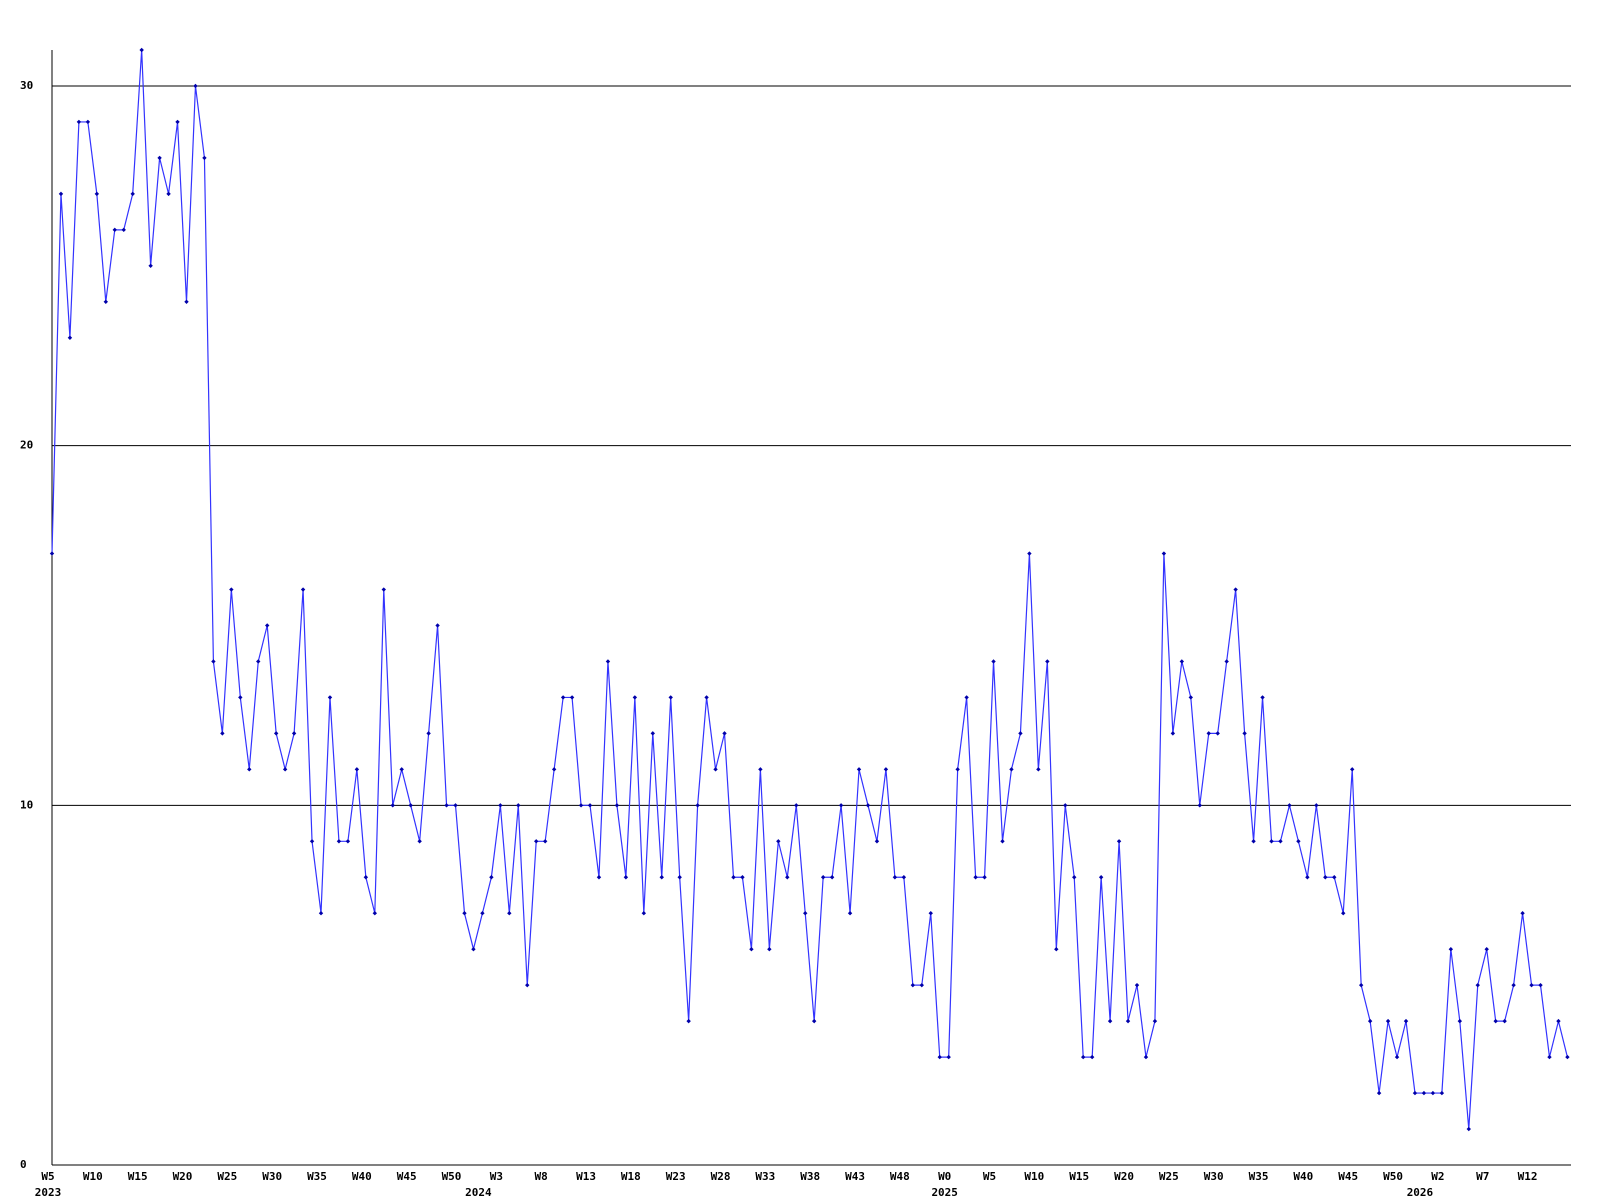 The width and height of the screenshot is (1600, 1200). What do you see at coordinates (855, 1176) in the screenshot?
I see `x-tick-label: W43` at bounding box center [855, 1176].